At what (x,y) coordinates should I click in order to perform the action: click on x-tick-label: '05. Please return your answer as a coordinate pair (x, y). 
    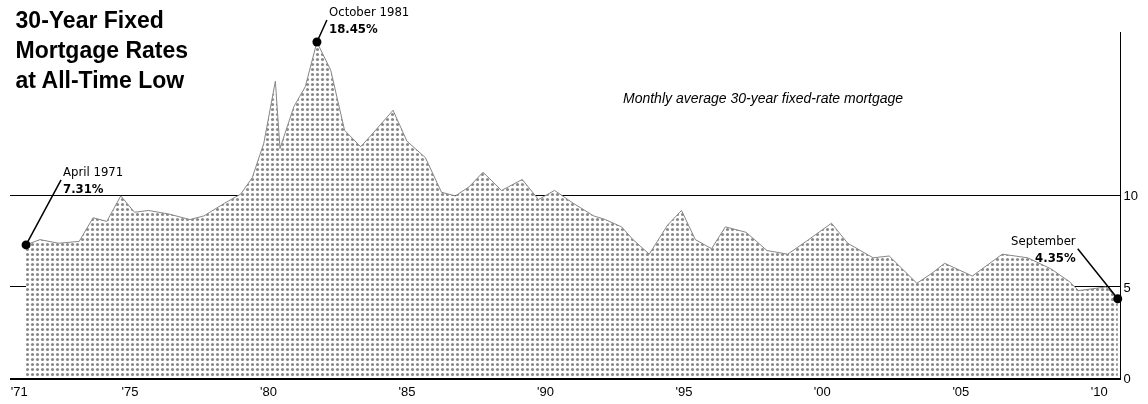
    Looking at the image, I should click on (961, 391).